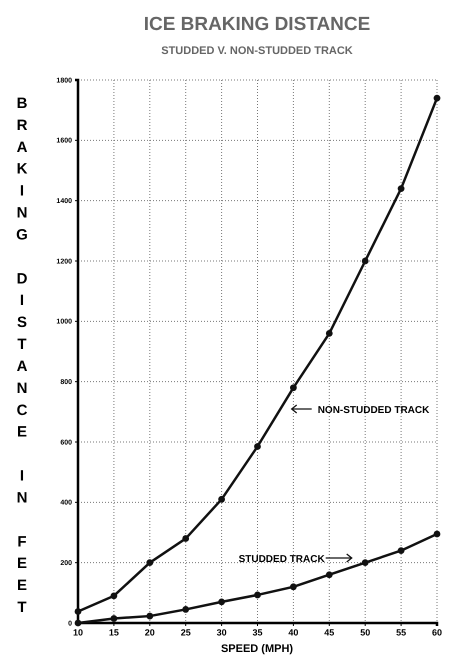 This screenshot has height=662, width=466. What do you see at coordinates (185, 632) in the screenshot?
I see `x-tick-label: 25` at bounding box center [185, 632].